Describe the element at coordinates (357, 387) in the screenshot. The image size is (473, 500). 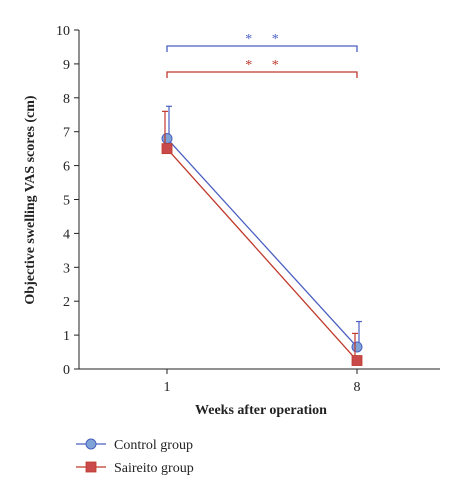
I see `x-tick-label: 8` at that location.